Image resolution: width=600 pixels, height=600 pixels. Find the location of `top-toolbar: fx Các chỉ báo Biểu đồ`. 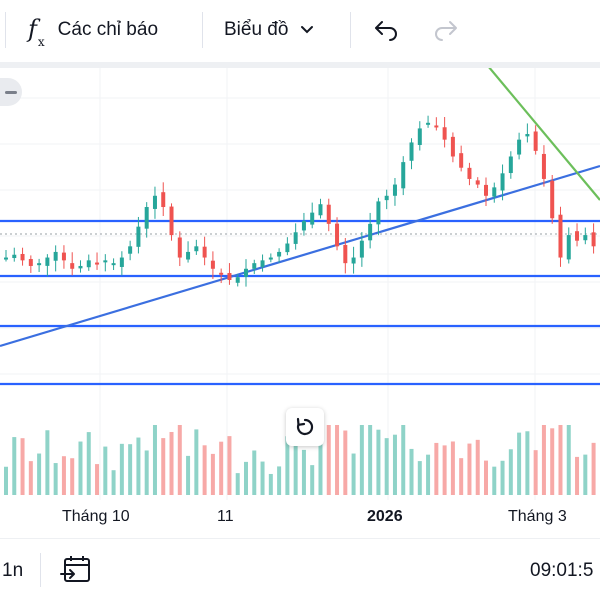

top-toolbar: fx Các chỉ báo Biểu đồ is located at coordinates (300, 31).